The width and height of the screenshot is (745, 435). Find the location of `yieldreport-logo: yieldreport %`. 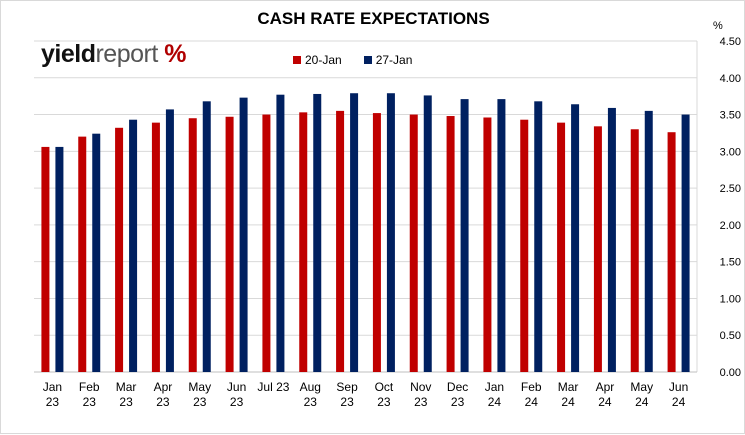

yieldreport-logo: yieldreport % is located at coordinates (113, 54).